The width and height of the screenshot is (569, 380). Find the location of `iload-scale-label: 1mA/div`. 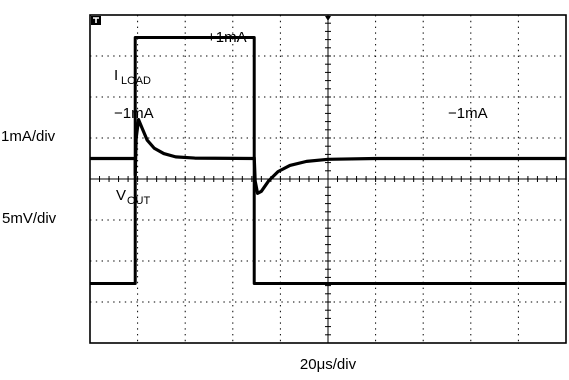

iload-scale-label: 1mA/div is located at coordinates (28, 136).